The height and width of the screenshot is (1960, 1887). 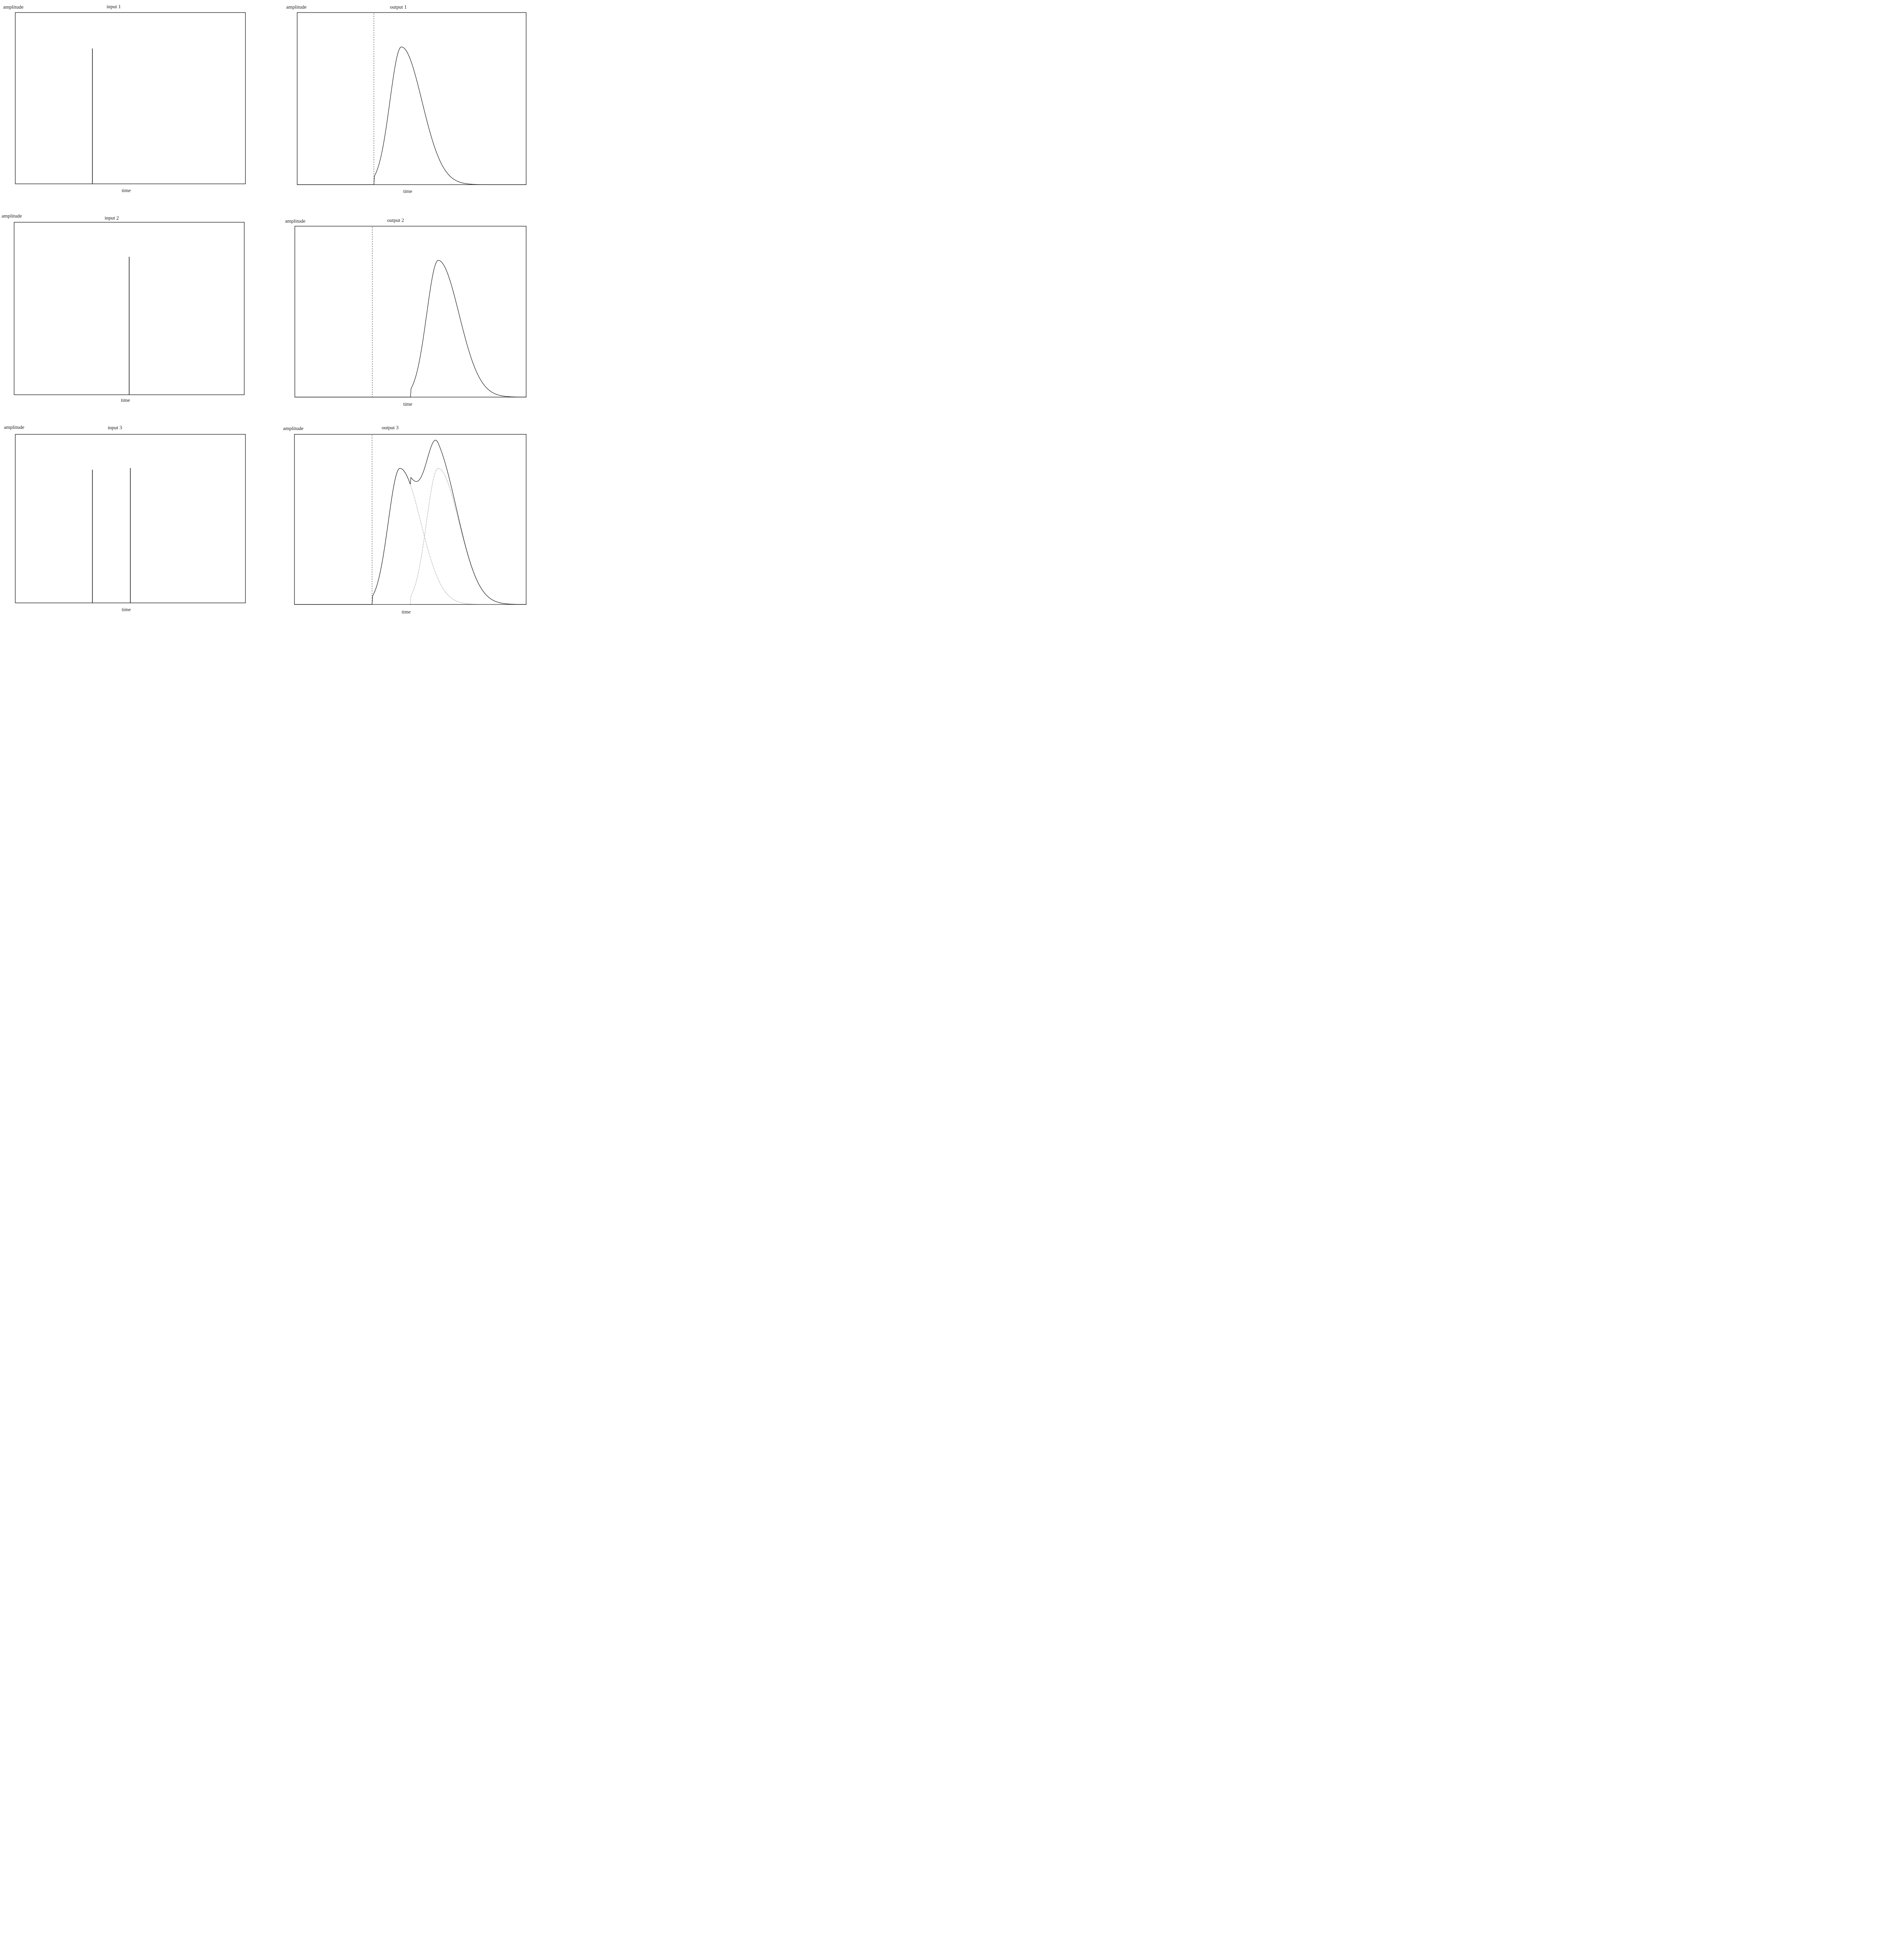 I want to click on panel-title: output 3, so click(x=390, y=427).